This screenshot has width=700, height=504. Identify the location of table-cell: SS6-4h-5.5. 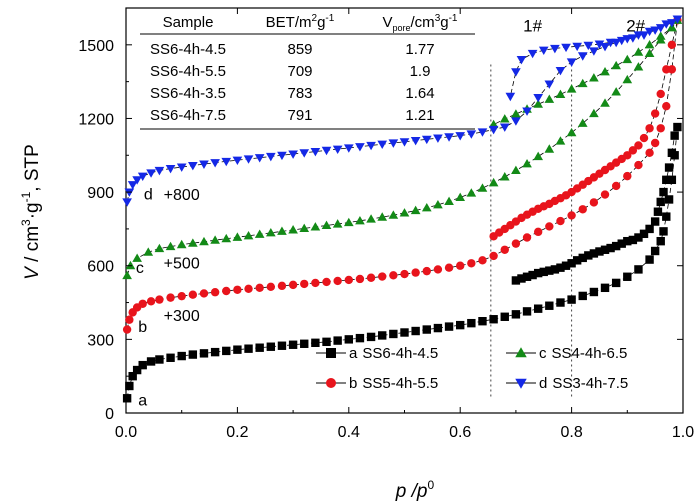
(188, 71).